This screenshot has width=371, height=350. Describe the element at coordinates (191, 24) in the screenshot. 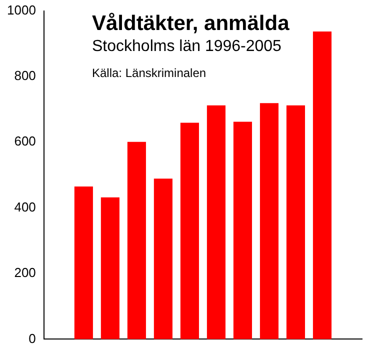

I see `chart-title: Våldtäkter, anmälda` at that location.